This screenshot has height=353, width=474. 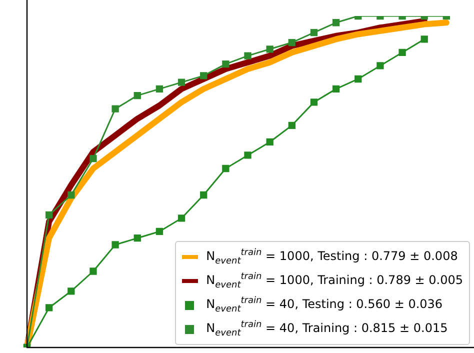 What do you see at coordinates (334, 281) in the screenshot?
I see `legend-label: N$_{event}$$^{train}$ = 1000, Training : 0.789 ± 0.005` at bounding box center [334, 281].